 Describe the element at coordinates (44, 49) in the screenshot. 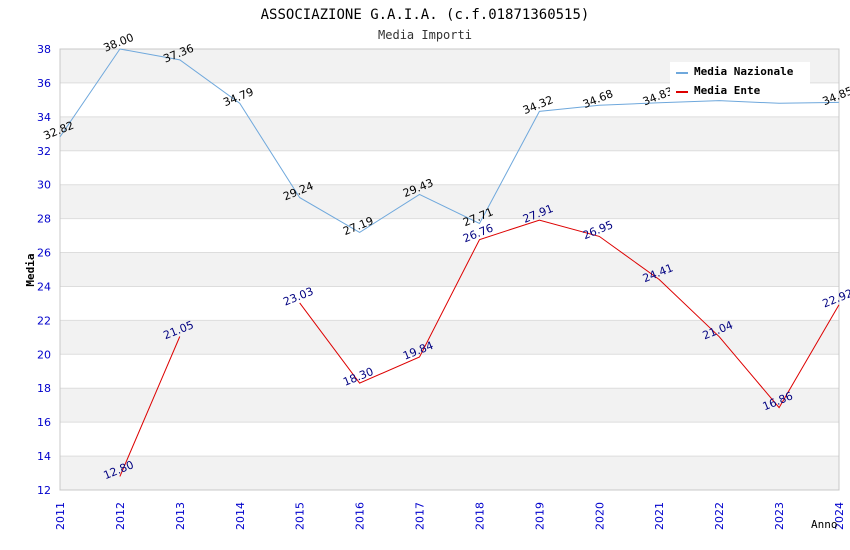

I see `y-tick-label: 38` at that location.